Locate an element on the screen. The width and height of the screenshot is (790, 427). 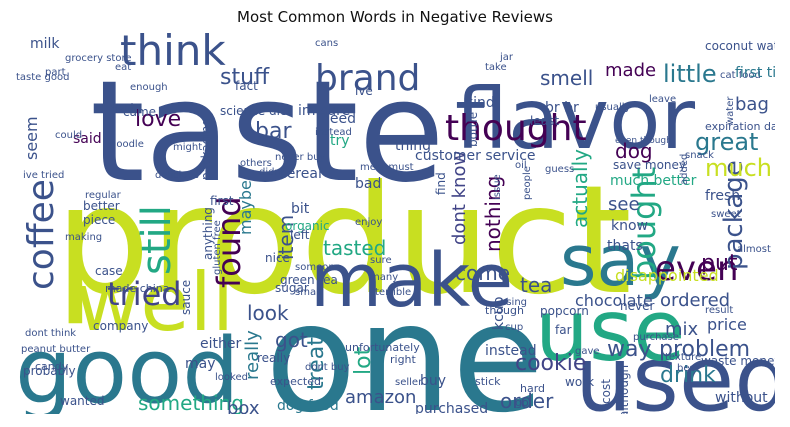
cloud-word: coconut water is located at coordinates (740, 46).